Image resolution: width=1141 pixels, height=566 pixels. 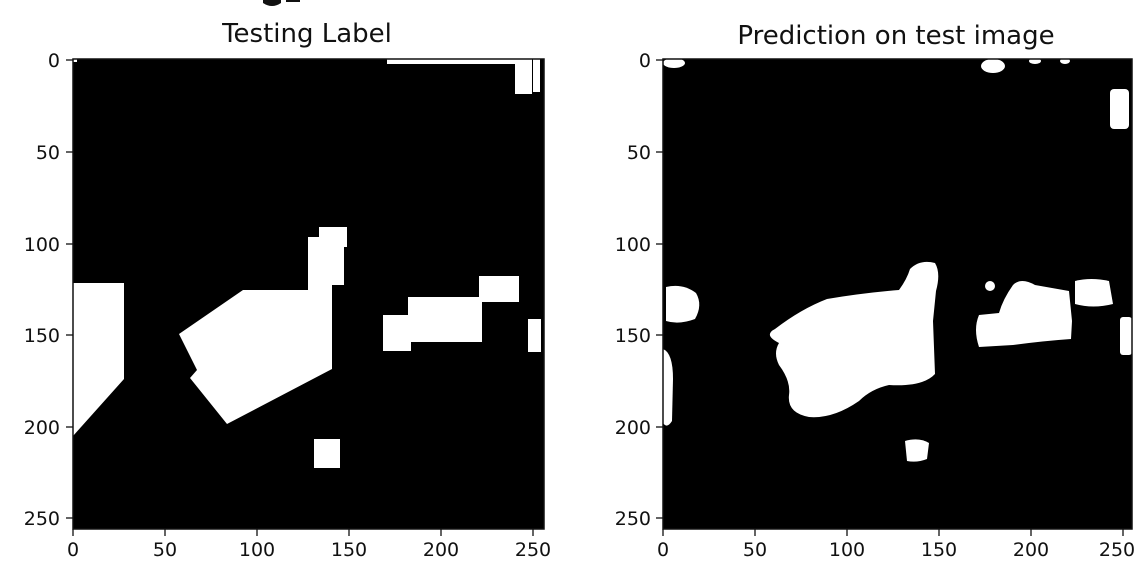 I want to click on cut-off-heading, so click(x=281, y=3).